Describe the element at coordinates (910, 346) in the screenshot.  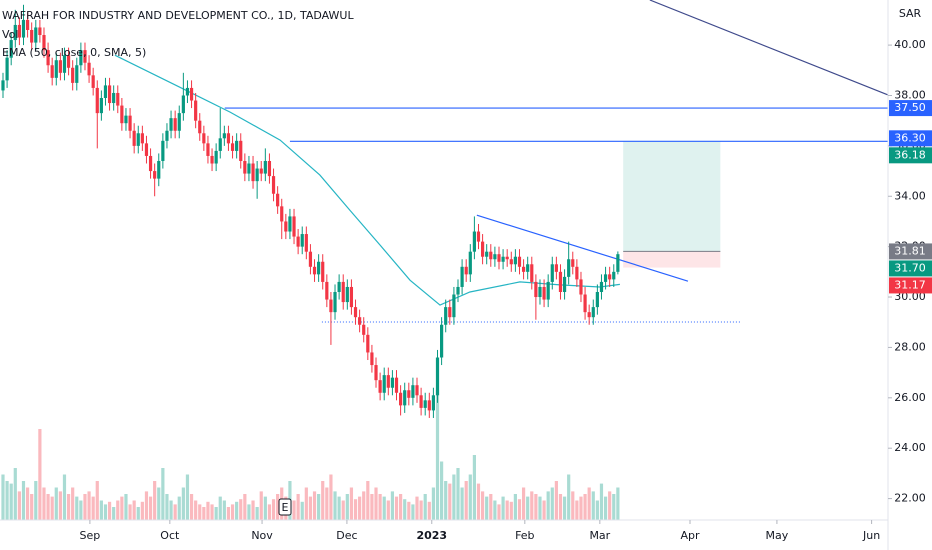
I see `y-tick-label: 28.00` at that location.